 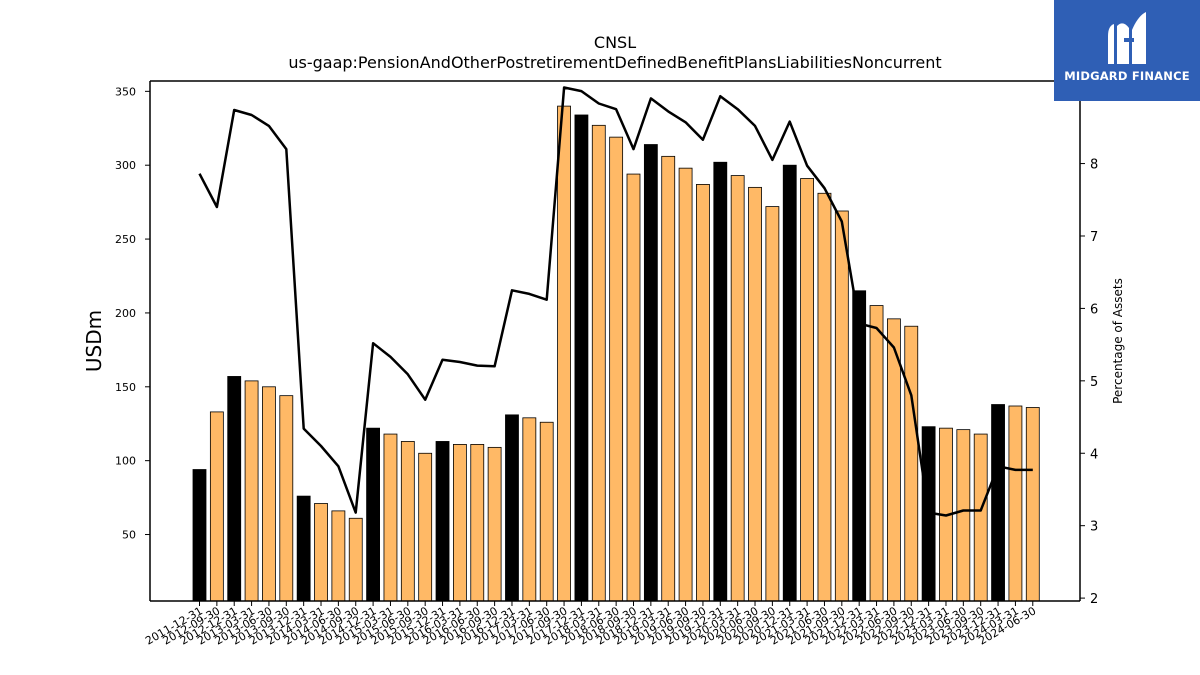 What do you see at coordinates (1094, 309) in the screenshot?
I see `y2-tick-label-6: 6` at bounding box center [1094, 309].